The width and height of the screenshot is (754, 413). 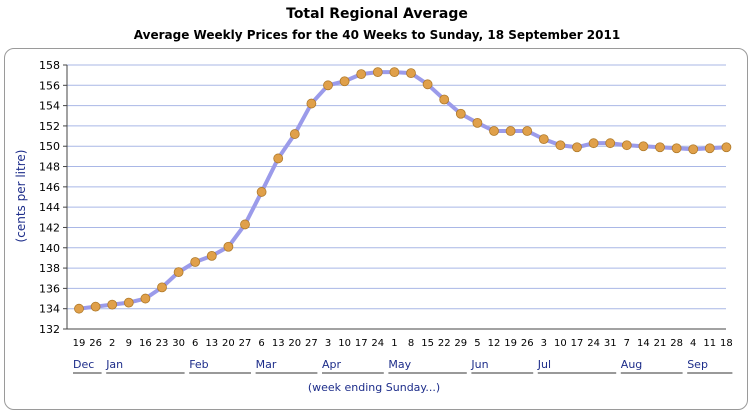 What do you see at coordinates (627, 343) in the screenshot?
I see `x-tick-label: 7` at bounding box center [627, 343].